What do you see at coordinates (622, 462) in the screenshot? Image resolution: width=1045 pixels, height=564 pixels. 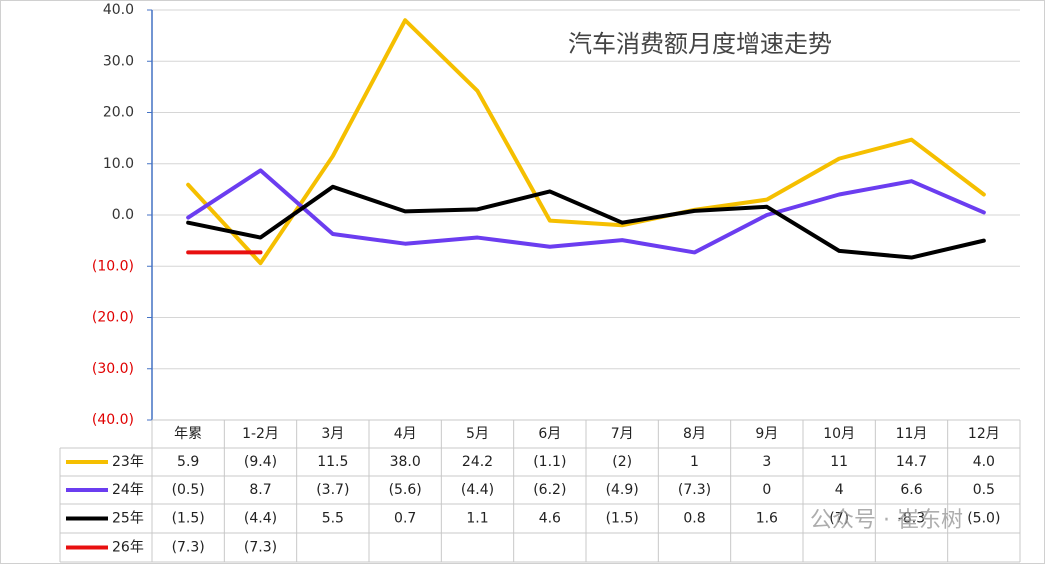 I see `data-label: (2)` at bounding box center [622, 462].